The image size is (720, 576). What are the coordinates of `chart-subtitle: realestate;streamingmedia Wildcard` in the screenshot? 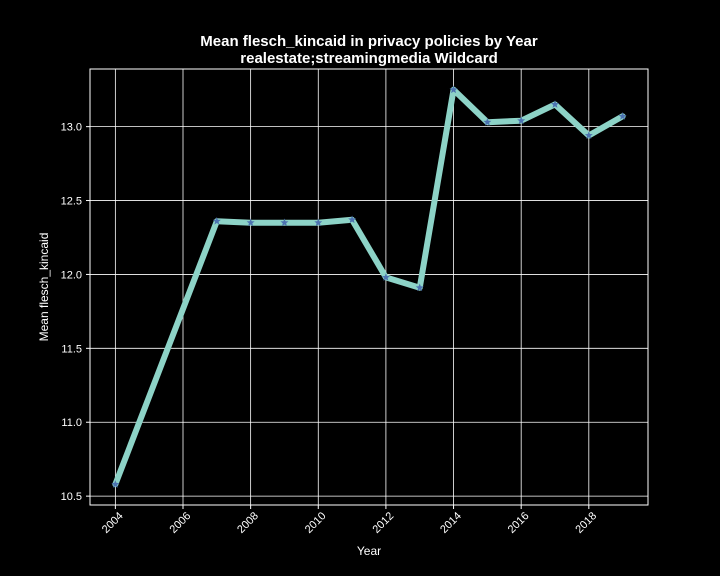 It's located at (368, 58).